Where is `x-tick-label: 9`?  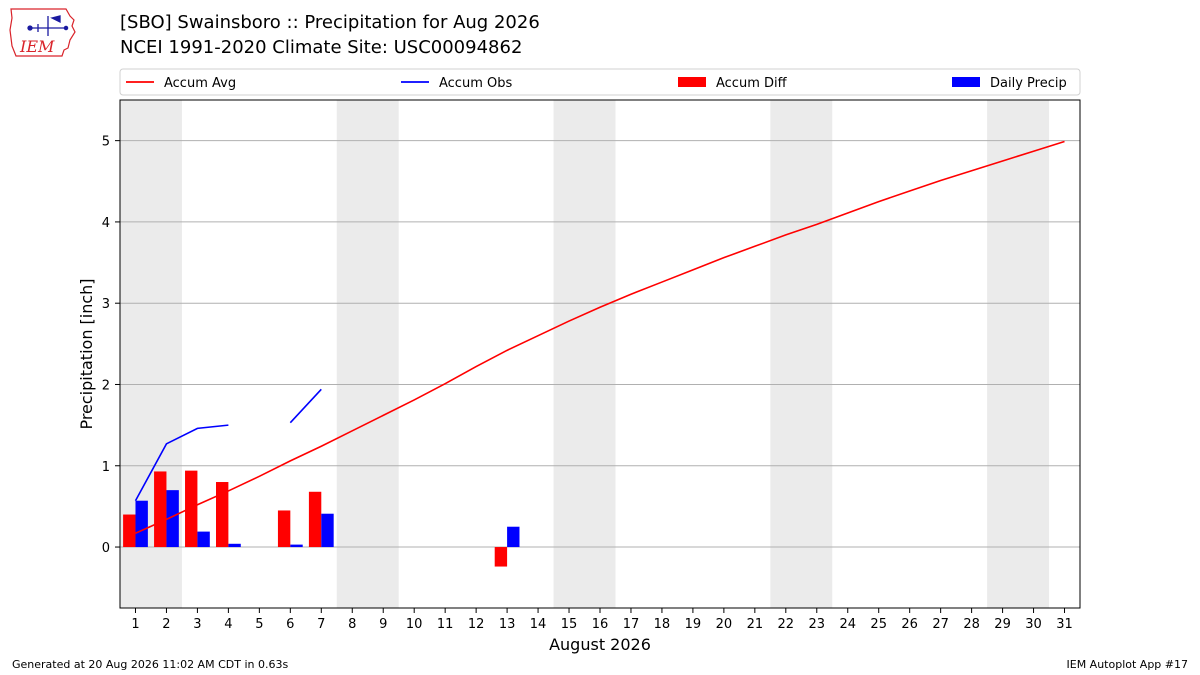 x-tick-label: 9 is located at coordinates (383, 624).